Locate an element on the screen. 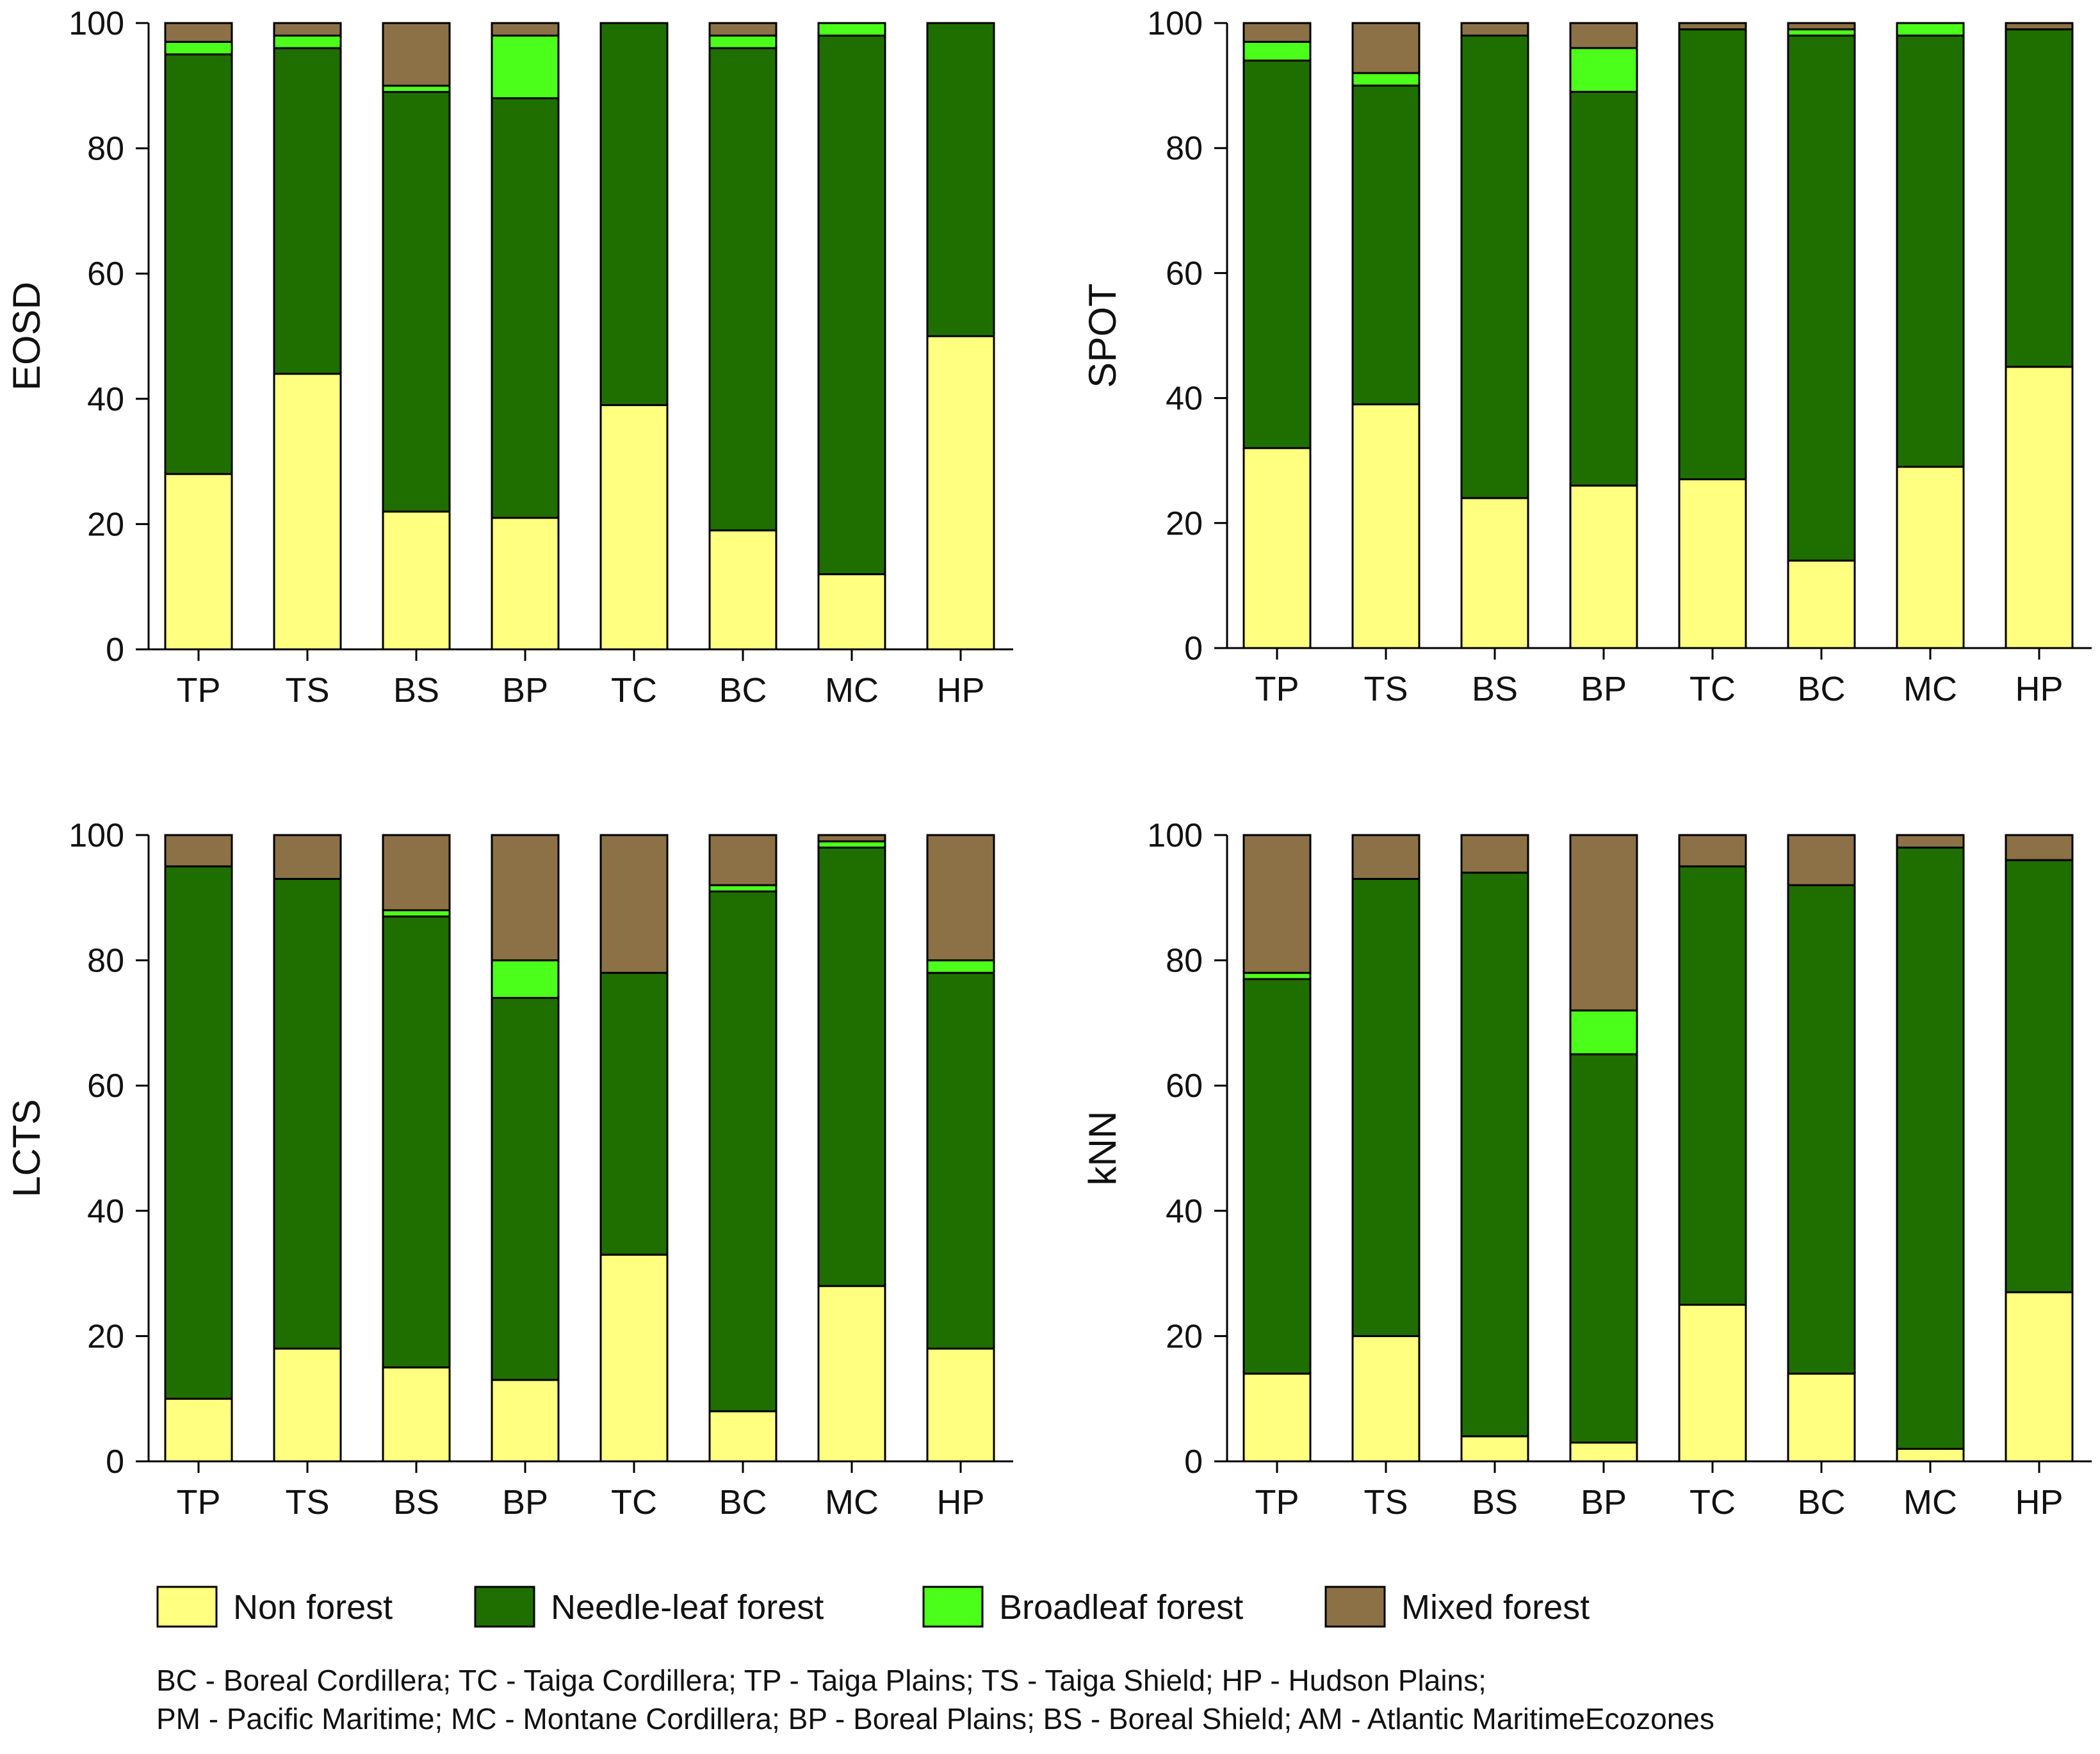  bar-knn-ts-needle-leaf-forest is located at coordinates (1386, 1107).